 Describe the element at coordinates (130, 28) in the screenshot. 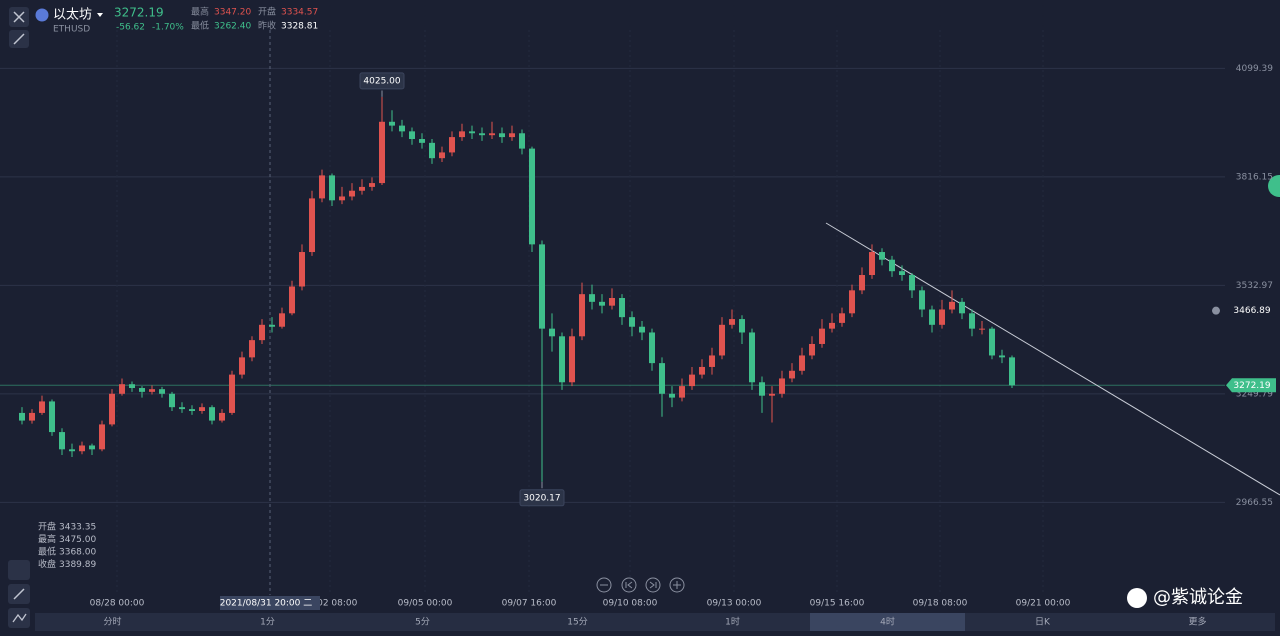

I see `change: -56.62` at that location.